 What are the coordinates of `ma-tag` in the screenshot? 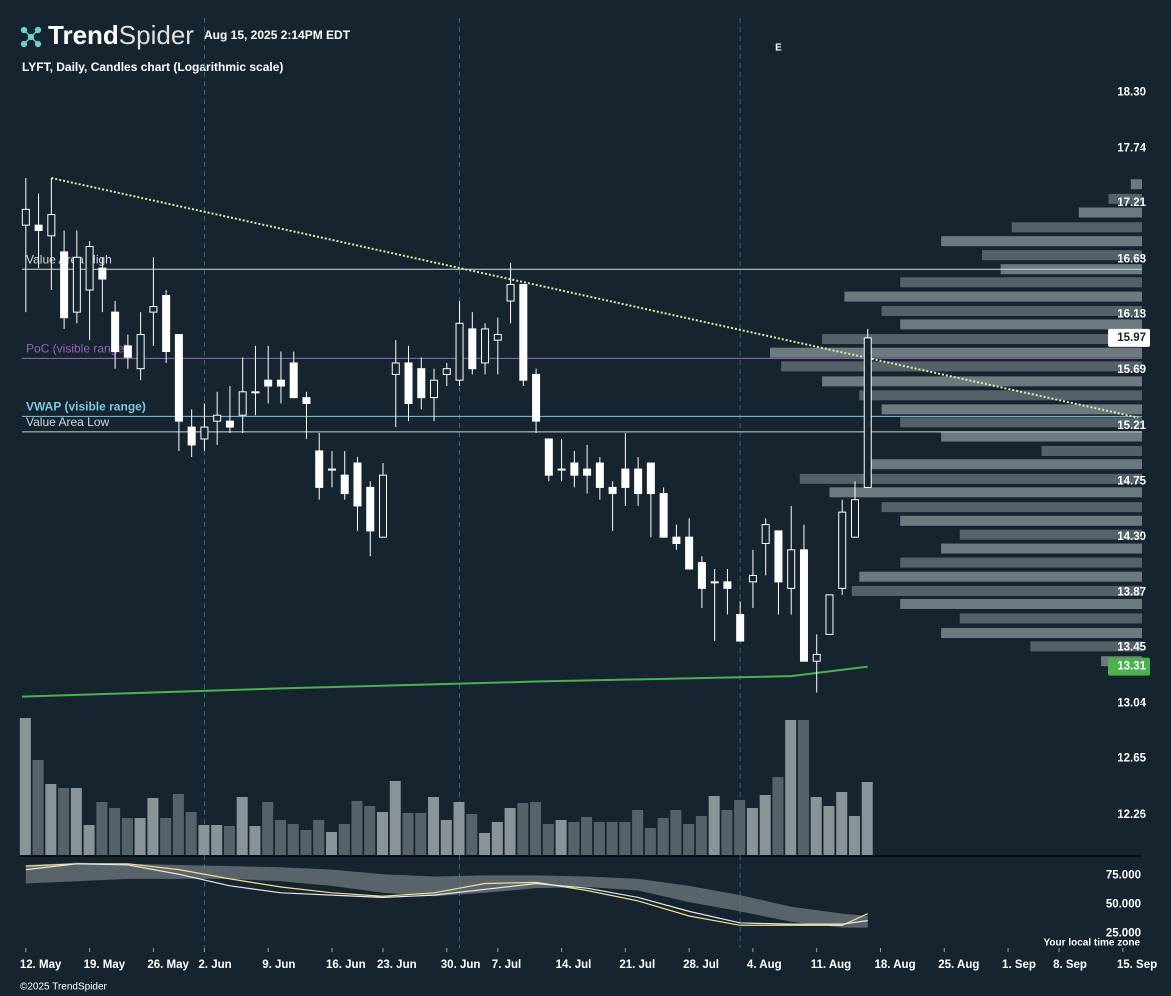 It's located at (1129, 666).